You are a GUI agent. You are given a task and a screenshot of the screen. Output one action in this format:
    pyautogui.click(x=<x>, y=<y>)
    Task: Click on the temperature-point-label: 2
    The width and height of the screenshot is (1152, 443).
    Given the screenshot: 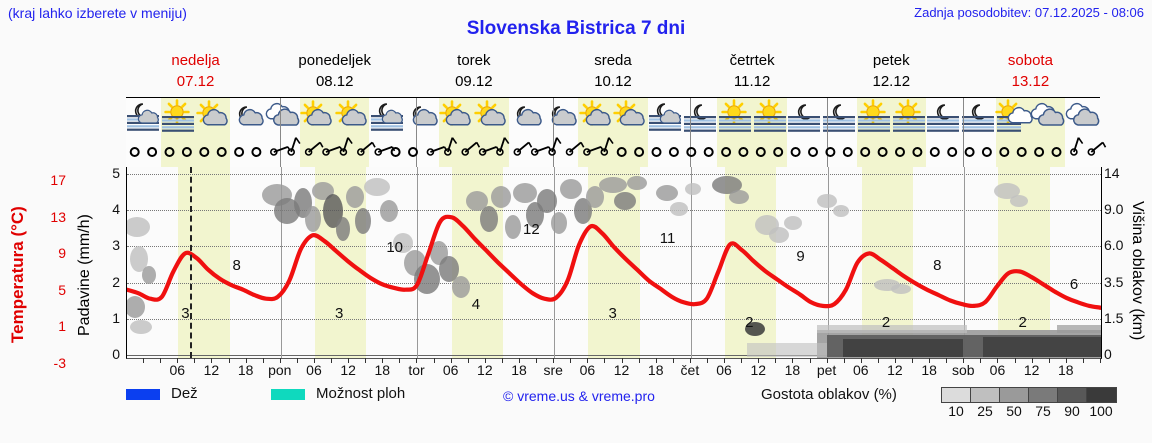 What is the action you would take?
    pyautogui.click(x=886, y=322)
    